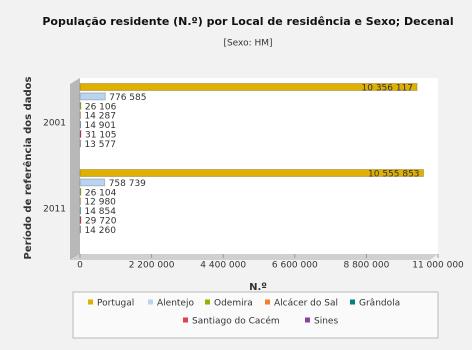  What do you see at coordinates (100, 203) in the screenshot?
I see `value-label: 12 980` at bounding box center [100, 203].